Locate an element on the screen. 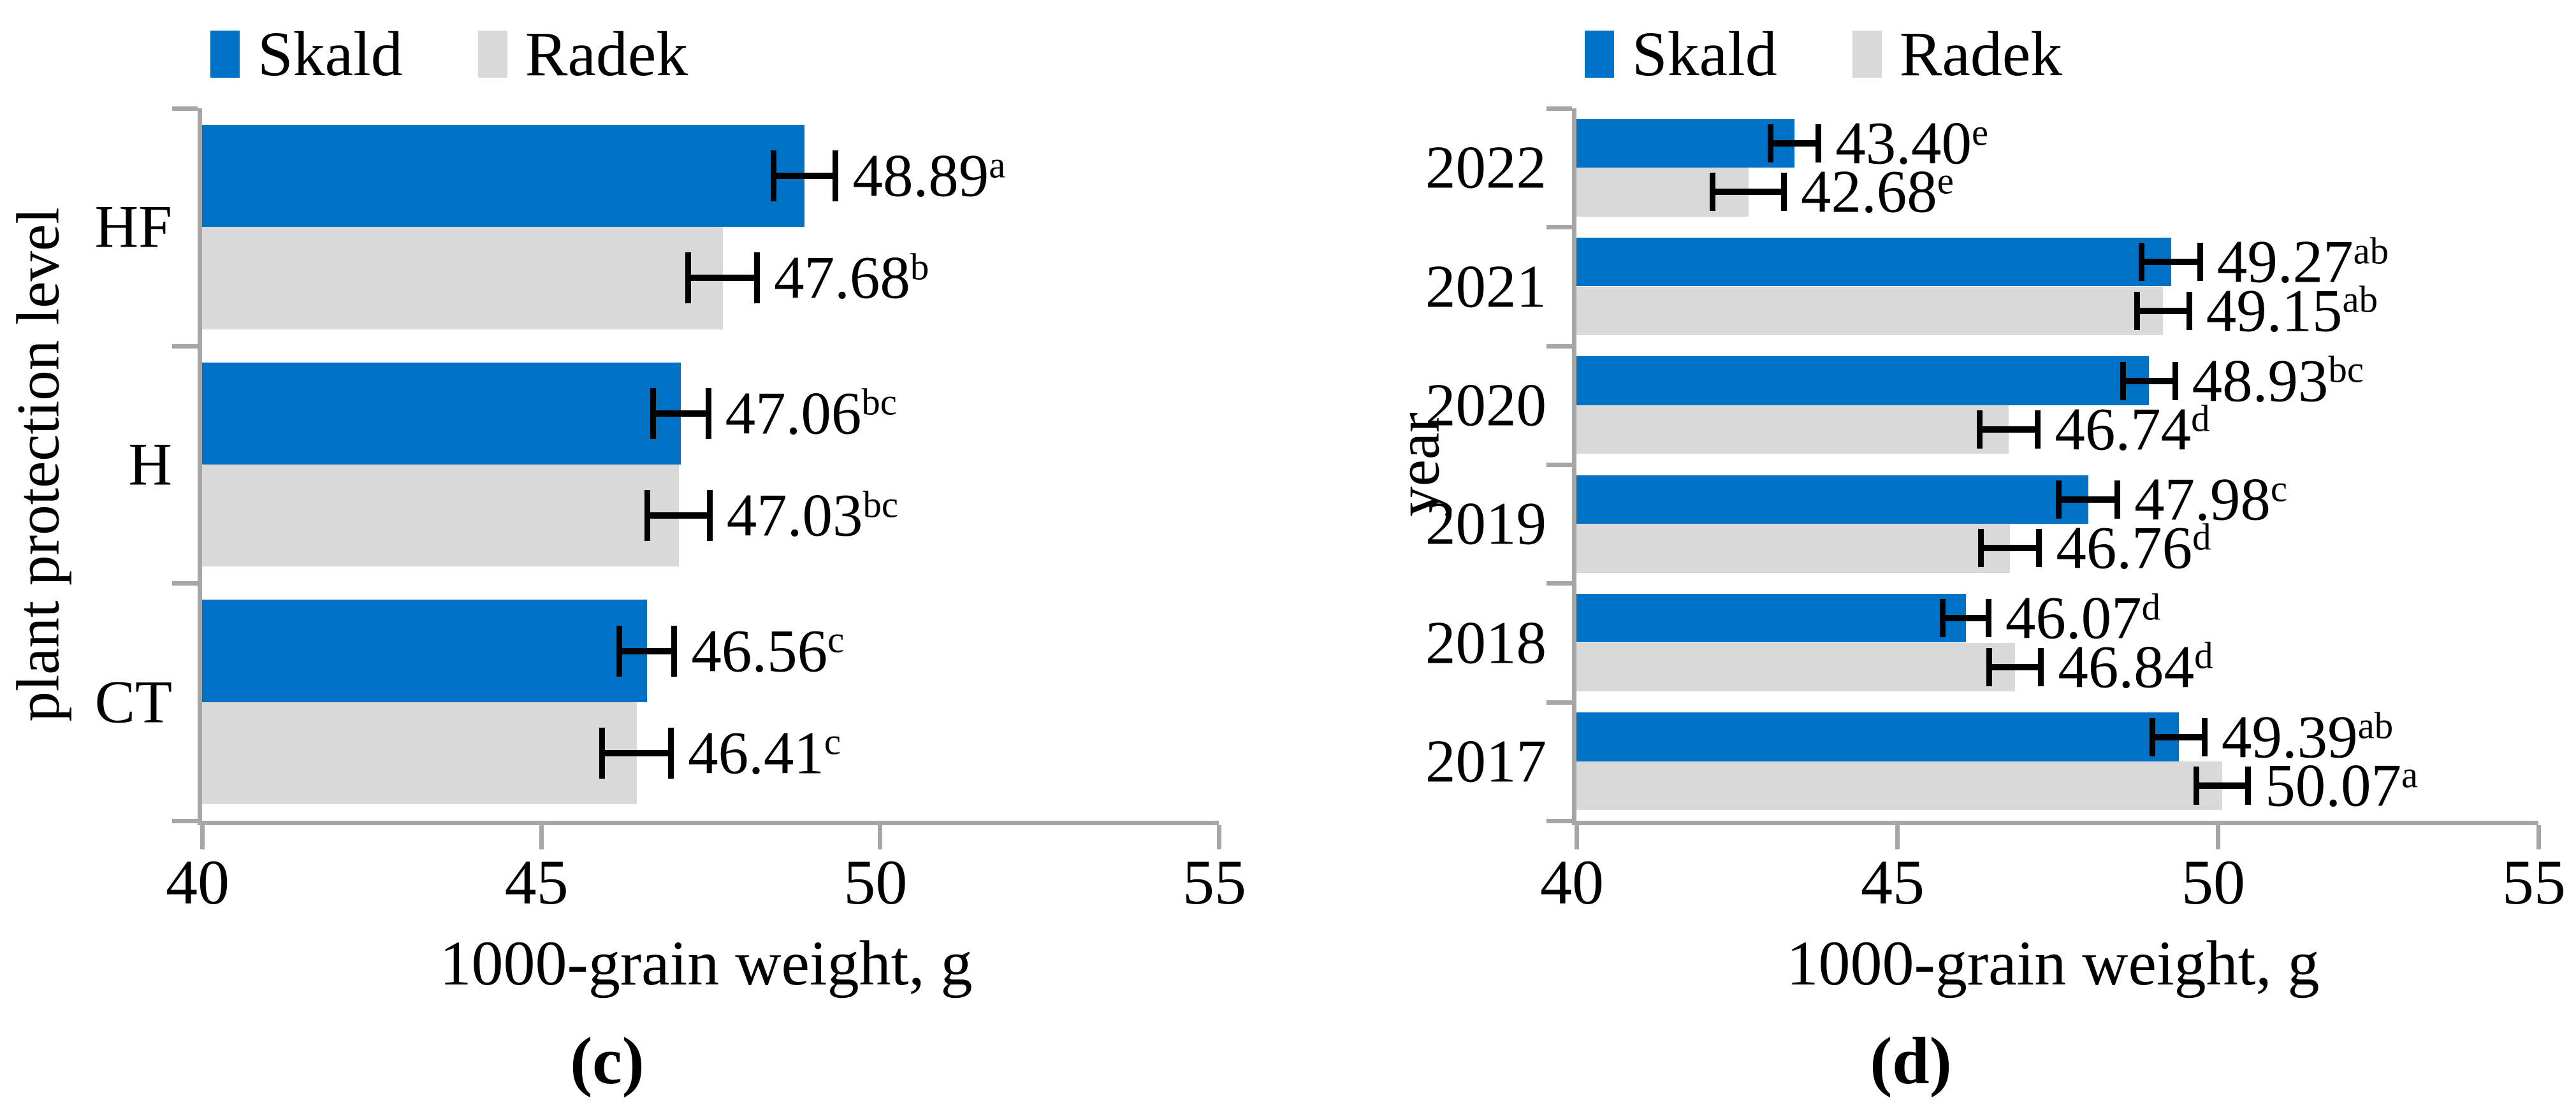 This screenshot has width=2576, height=1110. bar-skald-2018 is located at coordinates (1771, 619).